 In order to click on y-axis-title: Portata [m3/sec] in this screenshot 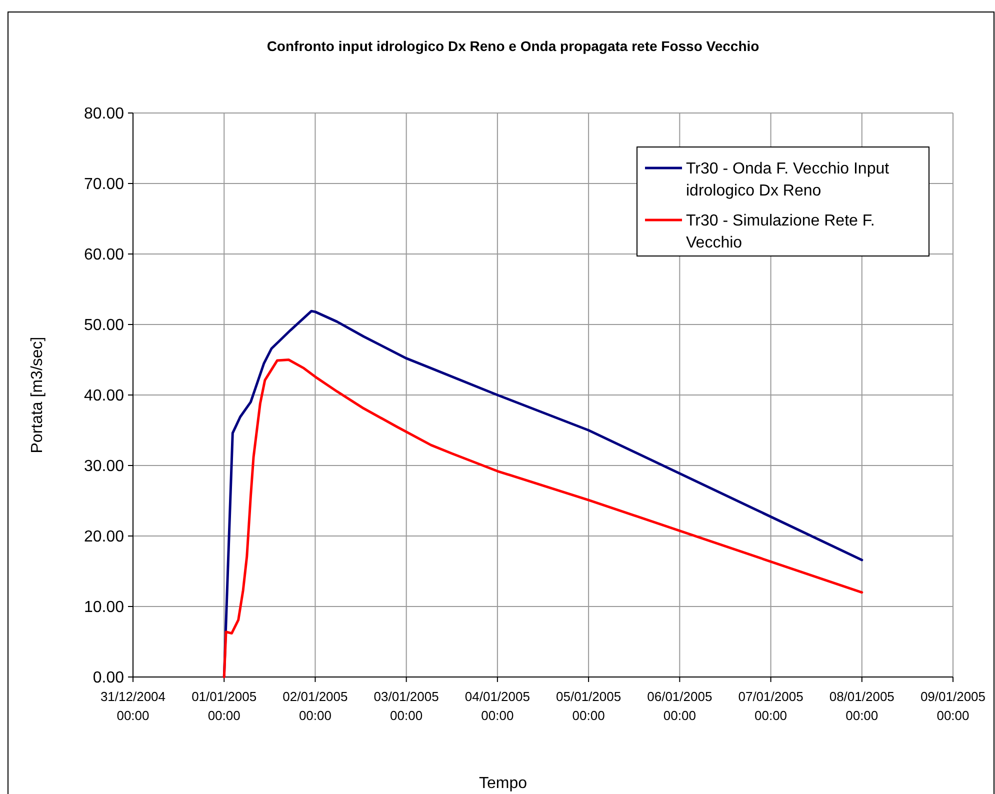, I will do `click(37, 395)`.